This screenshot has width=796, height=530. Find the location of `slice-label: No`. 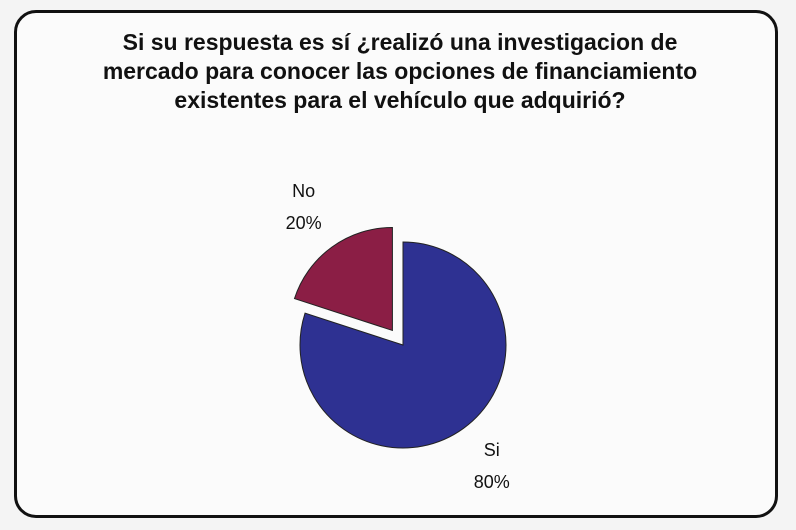

slice-label: No is located at coordinates (303, 191).